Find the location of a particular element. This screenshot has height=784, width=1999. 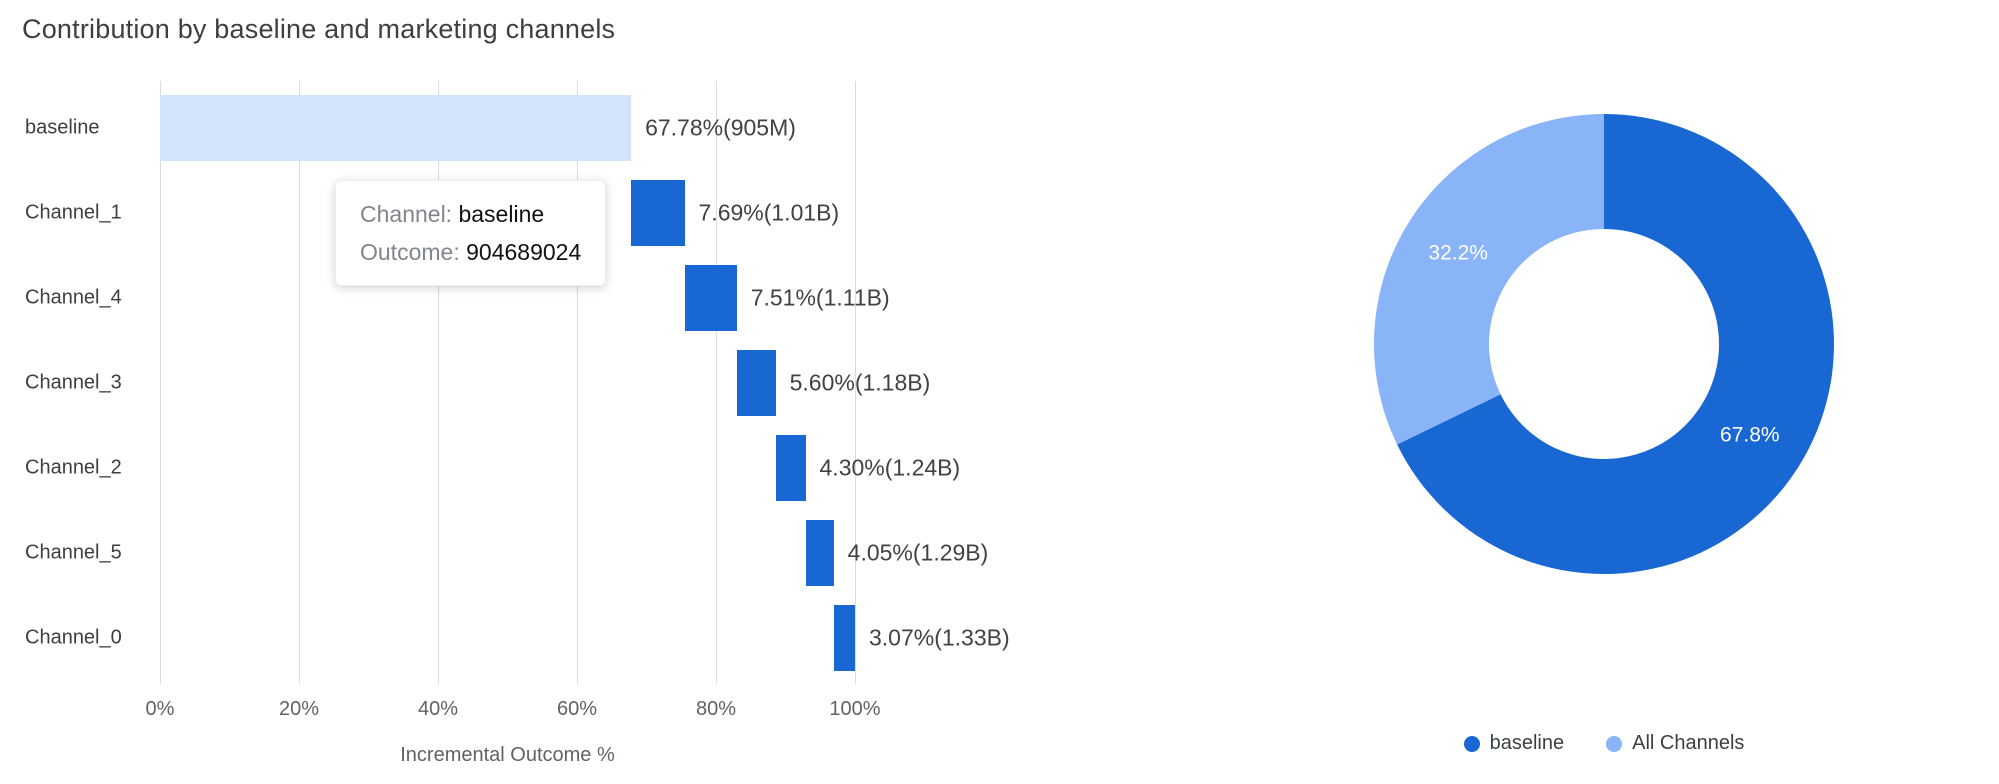

donut-slice-all-channels is located at coordinates (1489, 279).